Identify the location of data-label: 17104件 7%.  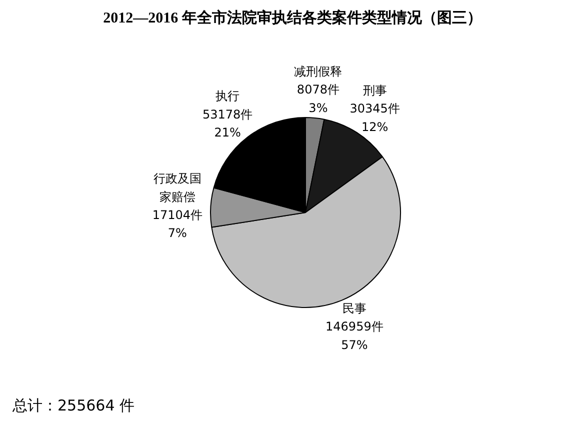
(177, 224).